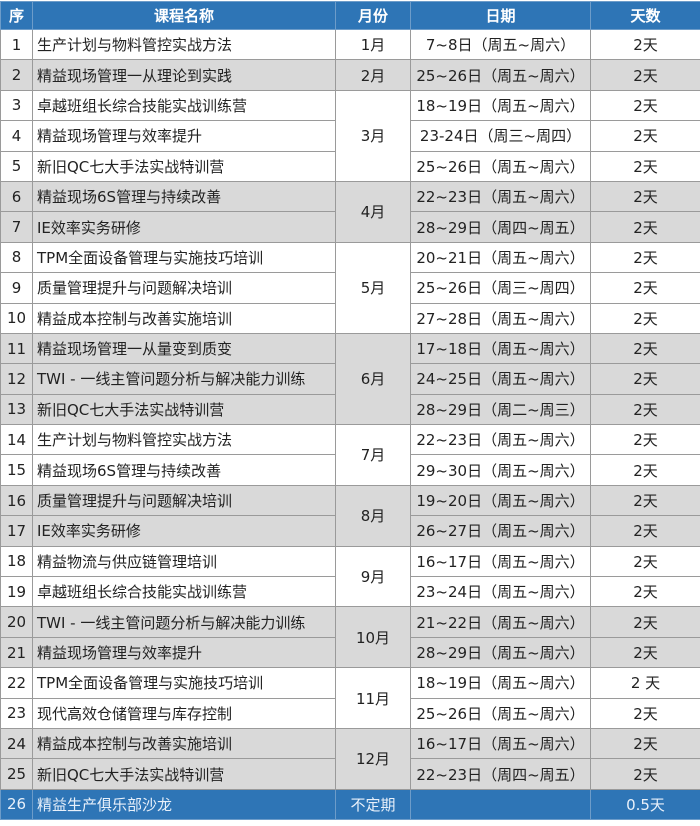 This screenshot has height=826, width=700. Describe the element at coordinates (184, 75) in the screenshot. I see `cell-name: 精益现场管理一从理论到实践` at that location.